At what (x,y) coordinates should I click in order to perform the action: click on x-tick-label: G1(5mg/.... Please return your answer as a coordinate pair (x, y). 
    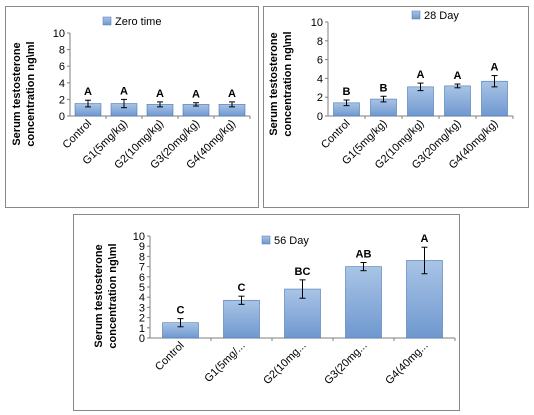
    Looking at the image, I should click on (224, 362).